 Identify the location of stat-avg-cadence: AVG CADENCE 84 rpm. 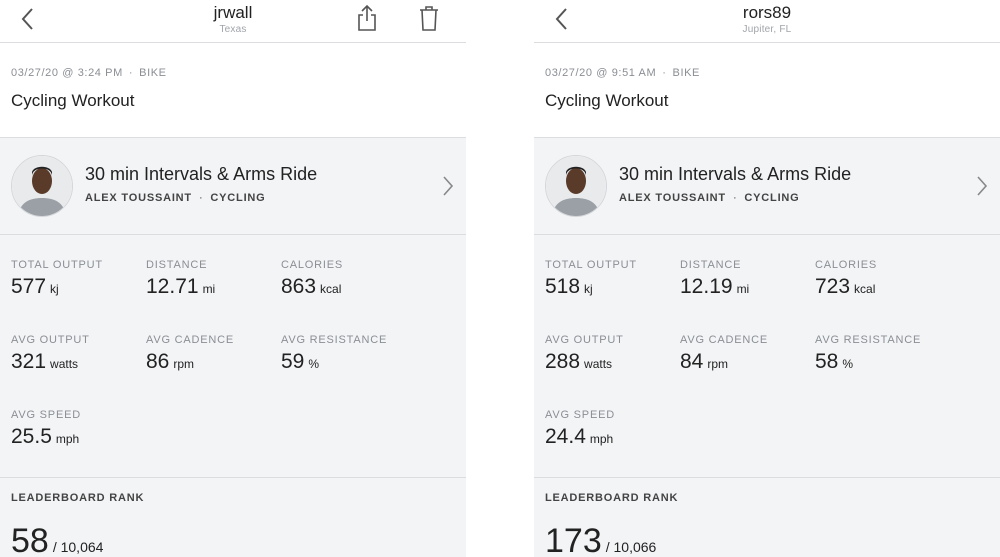
(724, 354).